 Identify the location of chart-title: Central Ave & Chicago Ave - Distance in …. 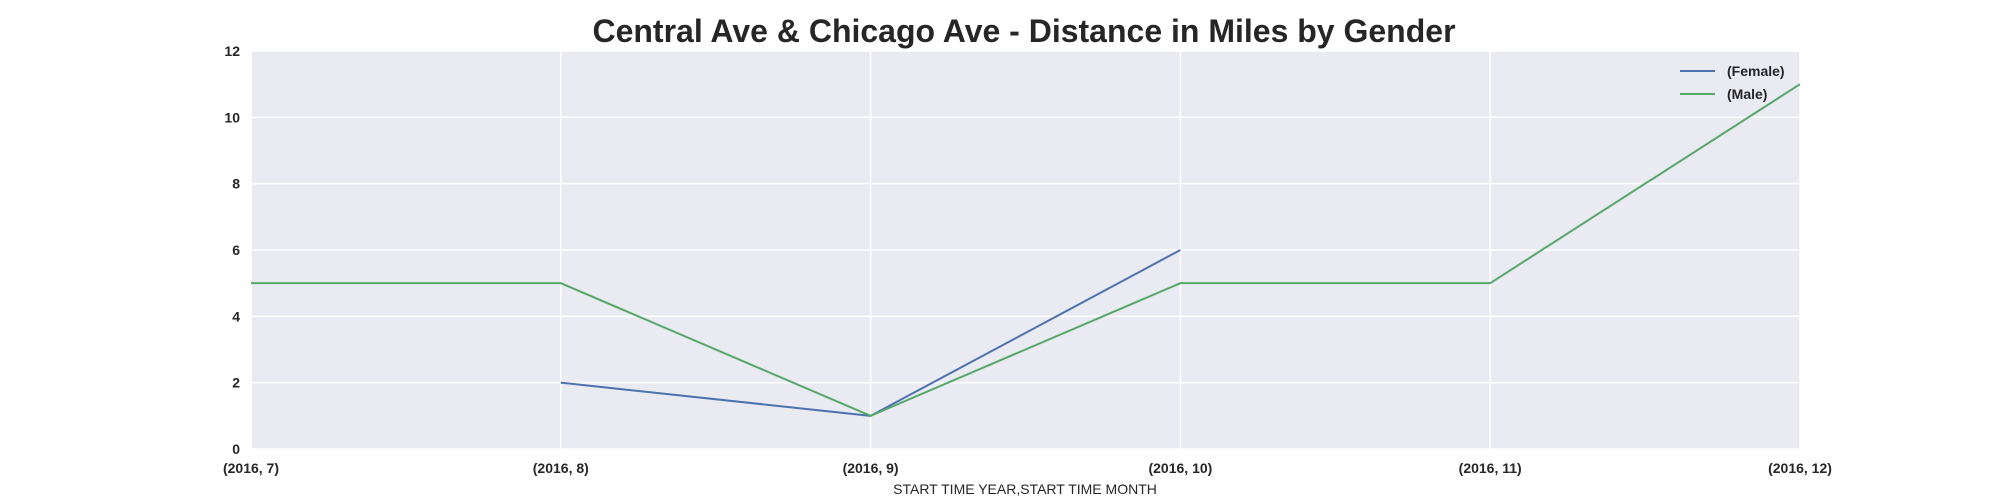
(1023, 31).